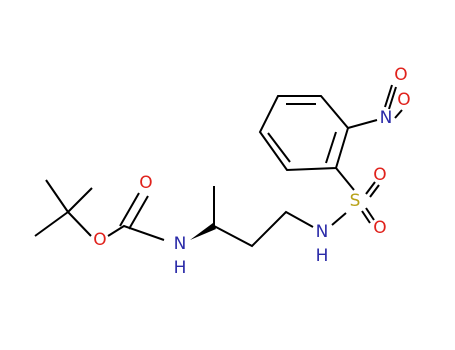 This screenshot has height=350, width=455. Describe the element at coordinates (136, 216) in the screenshot. I see `carbamate-bonds` at that location.